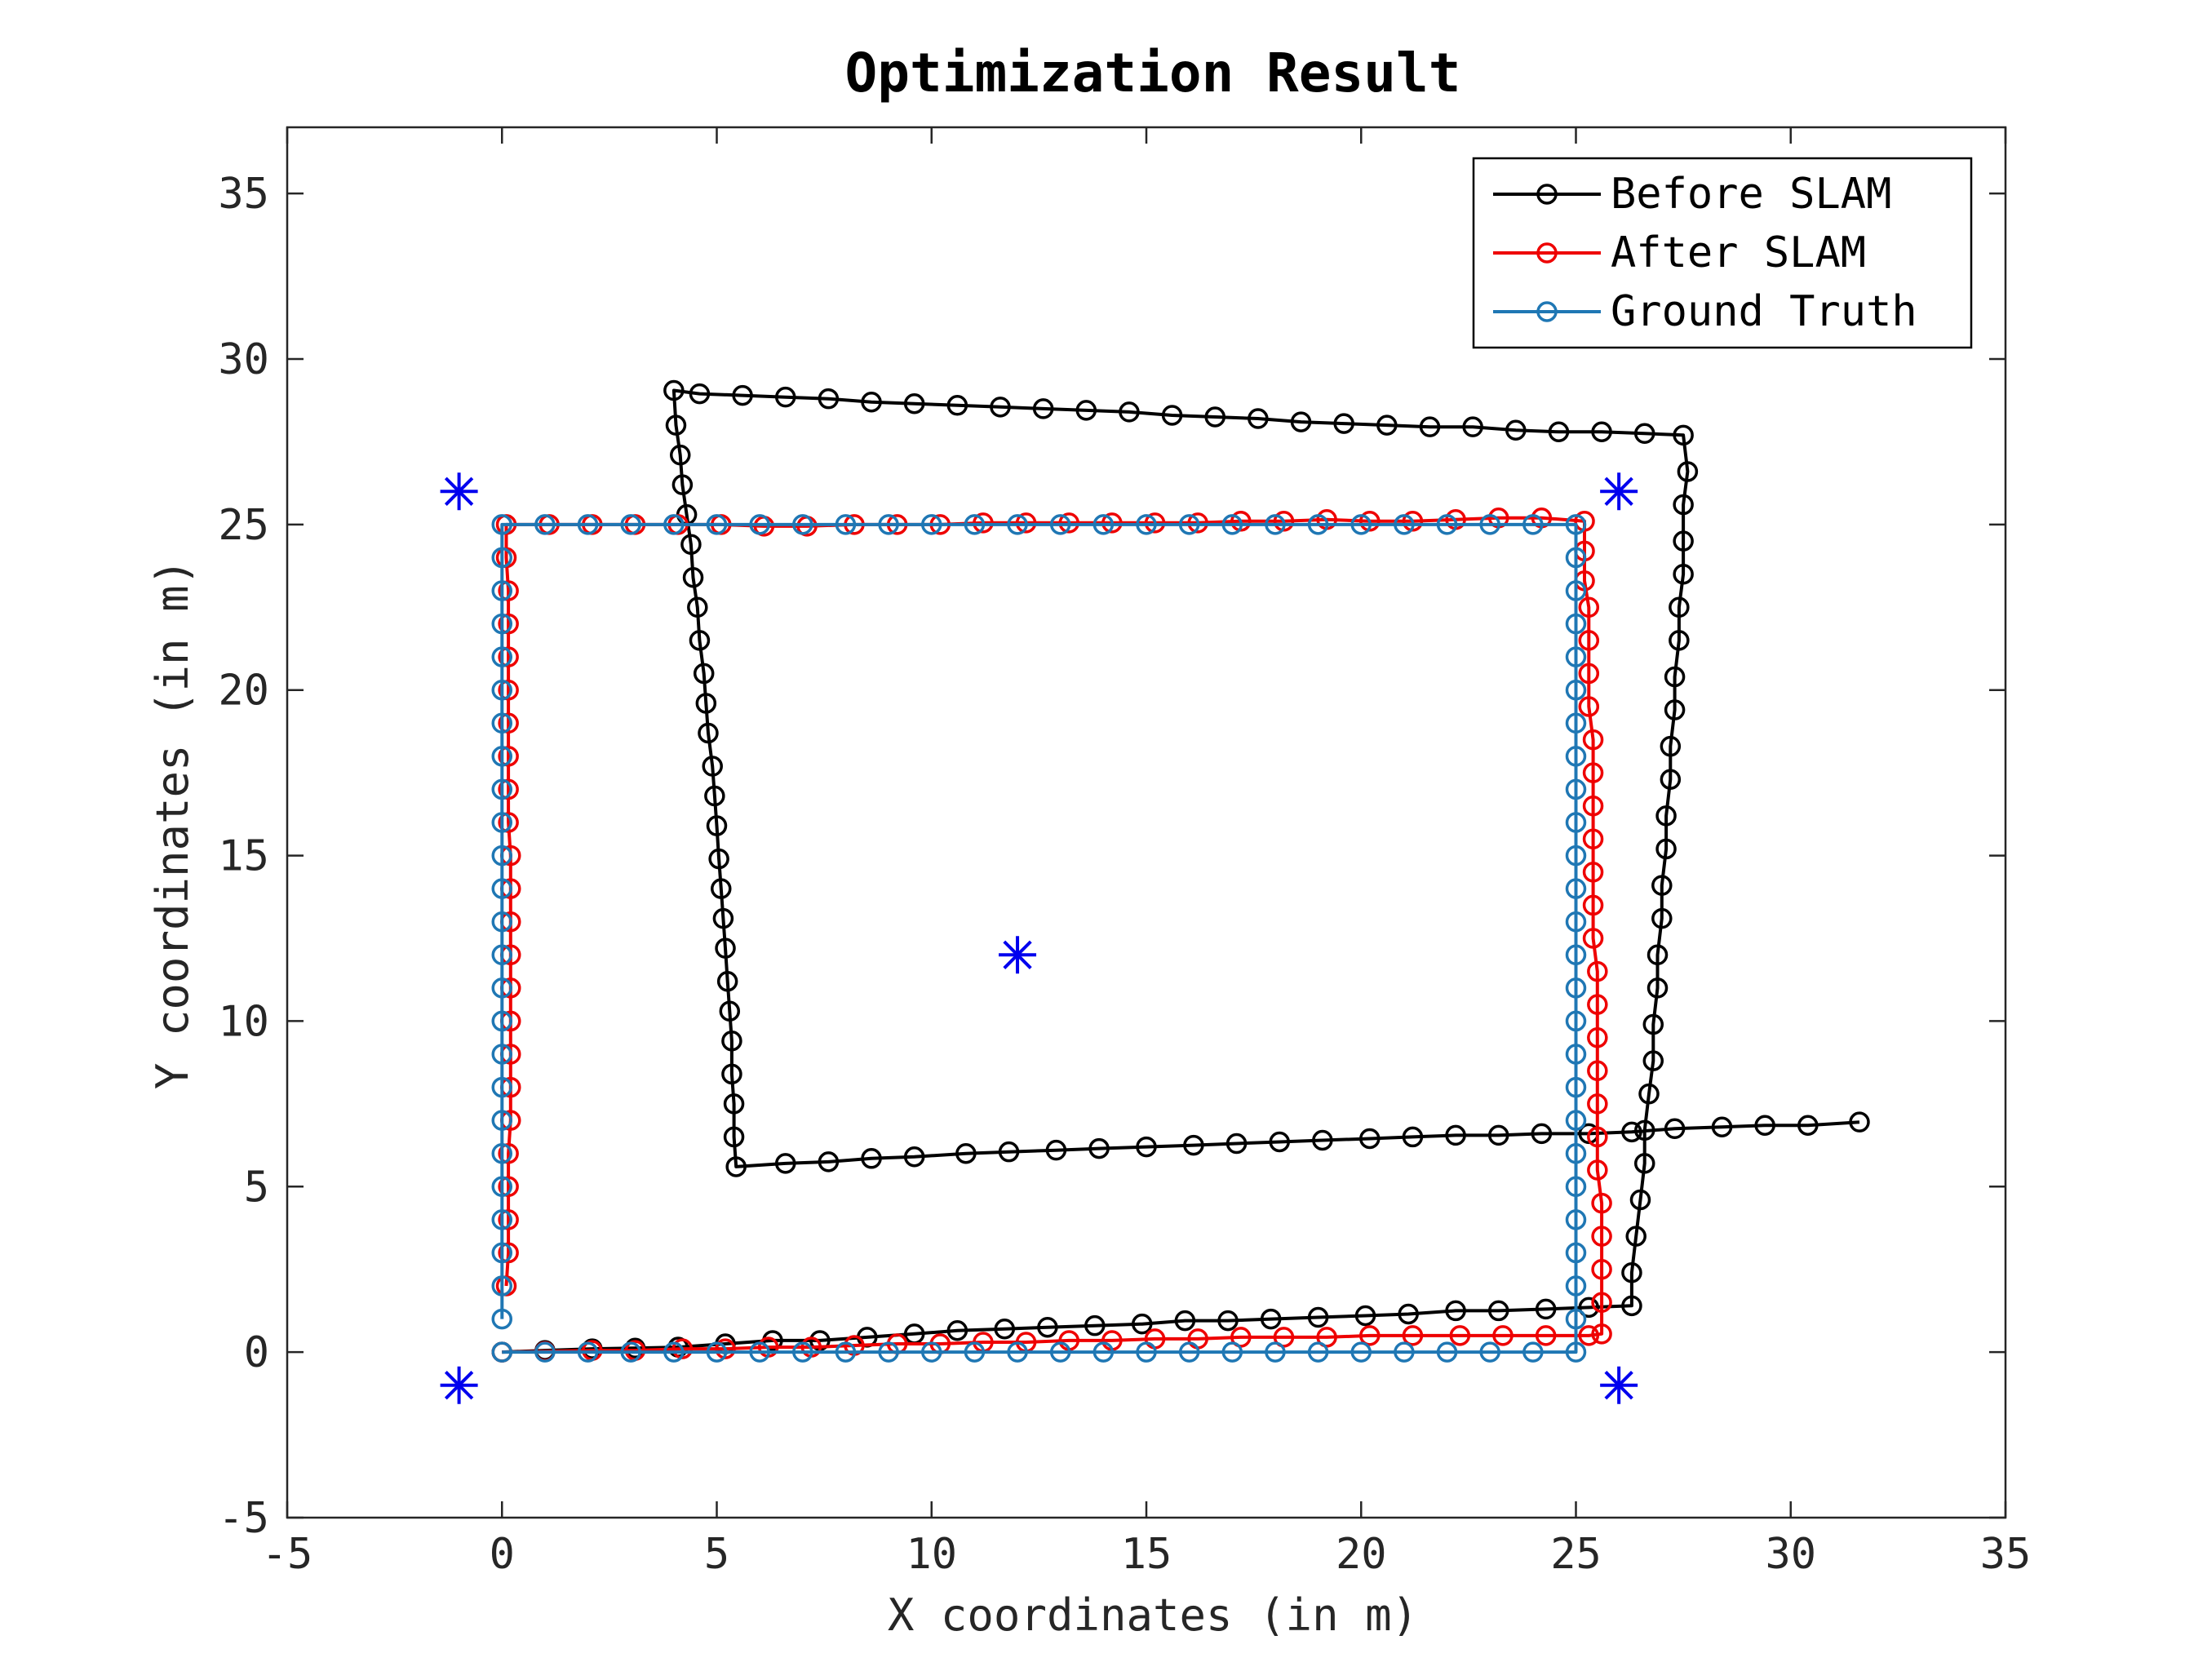  What do you see at coordinates (243, 1021) in the screenshot?
I see `y-tick-label: 10` at bounding box center [243, 1021].